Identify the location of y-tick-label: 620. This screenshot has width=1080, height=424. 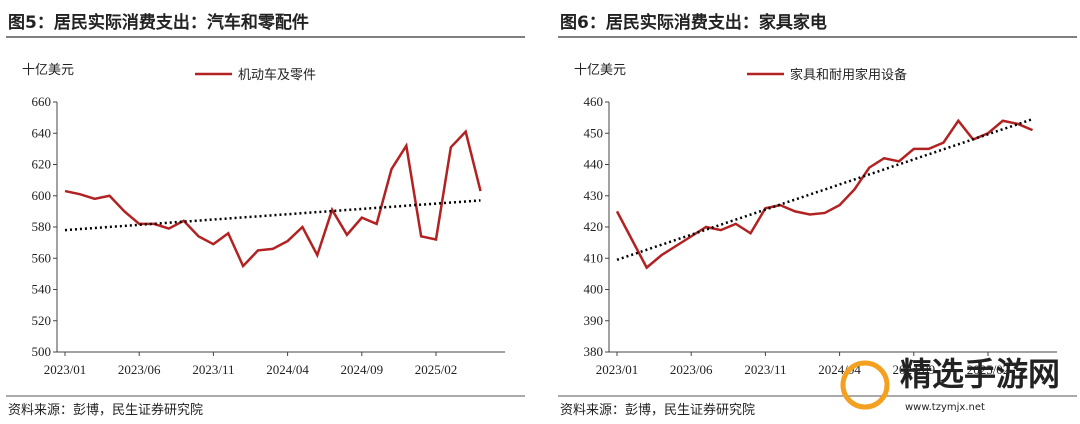
(42, 164).